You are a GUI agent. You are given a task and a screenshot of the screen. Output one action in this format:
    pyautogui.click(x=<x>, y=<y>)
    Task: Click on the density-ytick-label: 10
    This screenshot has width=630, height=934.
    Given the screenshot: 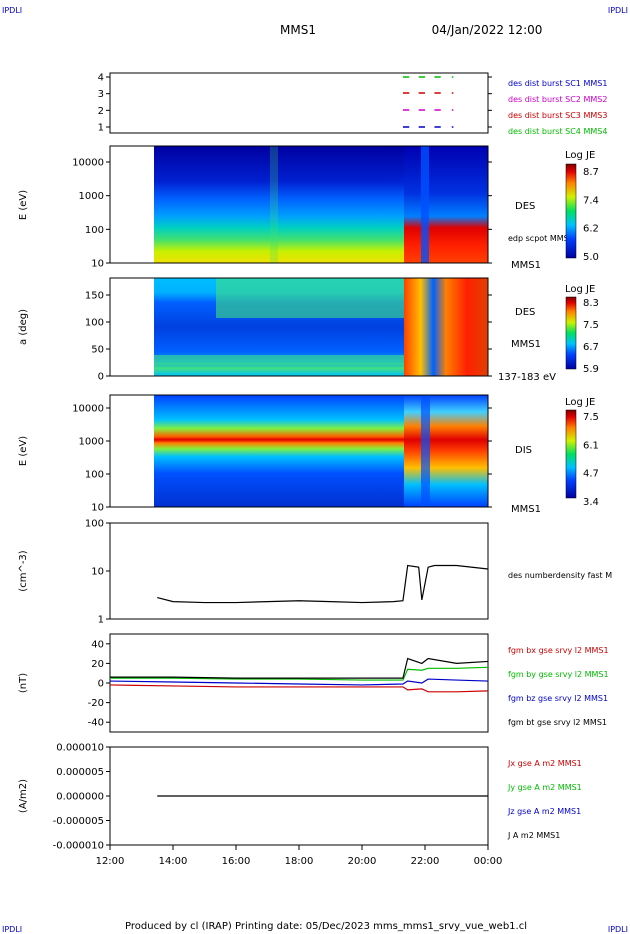 What is the action you would take?
    pyautogui.click(x=97, y=572)
    